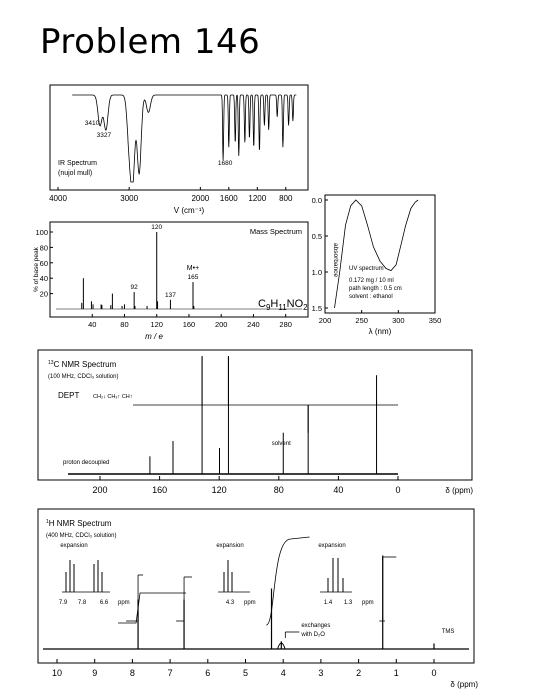 This screenshot has width=534, height=700. Describe the element at coordinates (44, 247) in the screenshot. I see `mass-y-tick-label: 80` at that location.